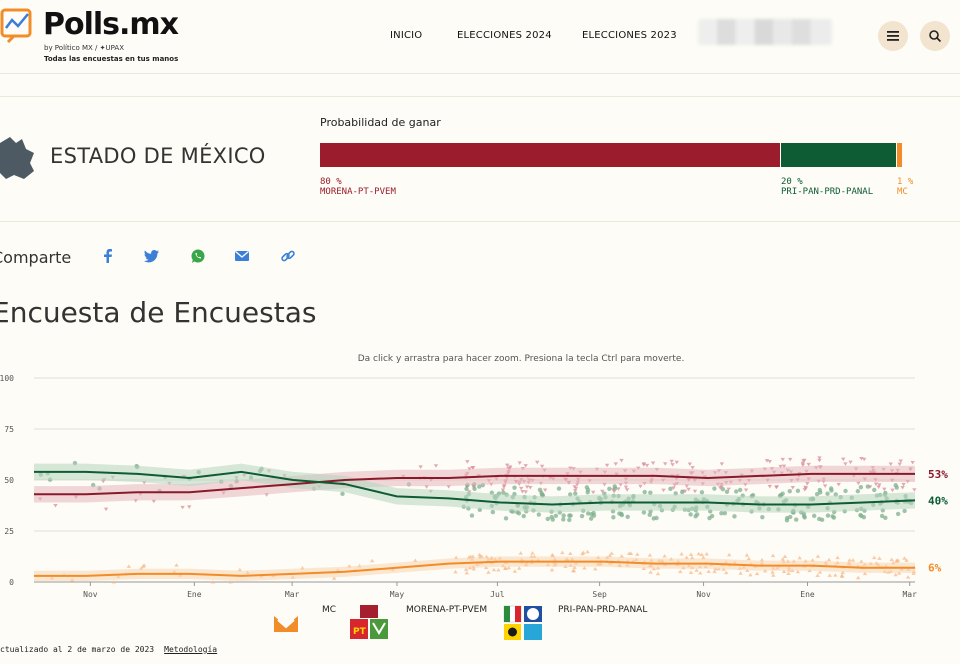 This screenshot has width=960, height=664. What do you see at coordinates (792, 182) in the screenshot?
I see `probability-pri-pct: 20 %` at bounding box center [792, 182].